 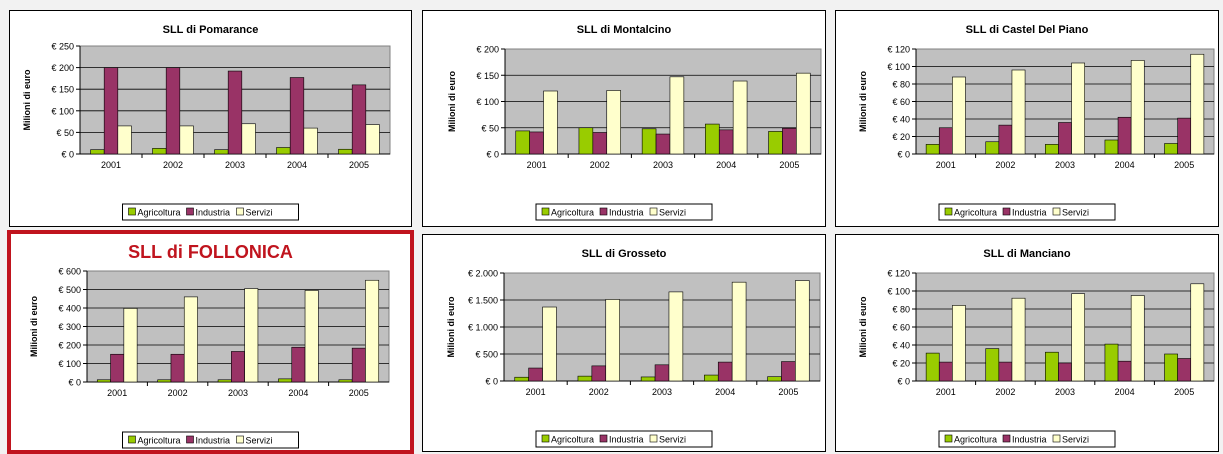 What do you see at coordinates (1027, 212) in the screenshot?
I see `legend-box` at bounding box center [1027, 212].